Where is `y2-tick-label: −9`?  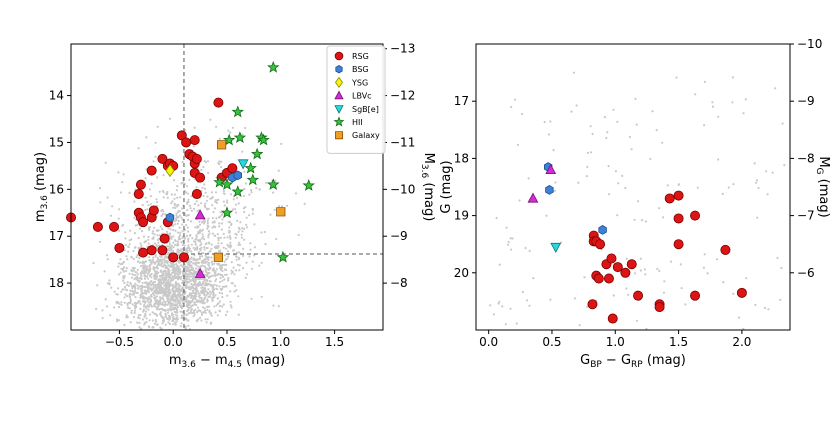
y2-tick-label: −9 is located at coordinates (806, 101).